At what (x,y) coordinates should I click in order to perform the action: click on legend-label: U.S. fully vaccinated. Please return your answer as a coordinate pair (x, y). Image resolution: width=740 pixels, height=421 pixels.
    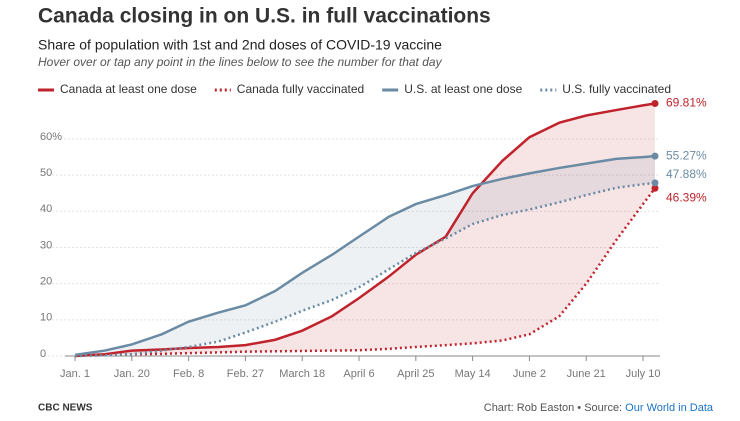
    Looking at the image, I should click on (616, 89).